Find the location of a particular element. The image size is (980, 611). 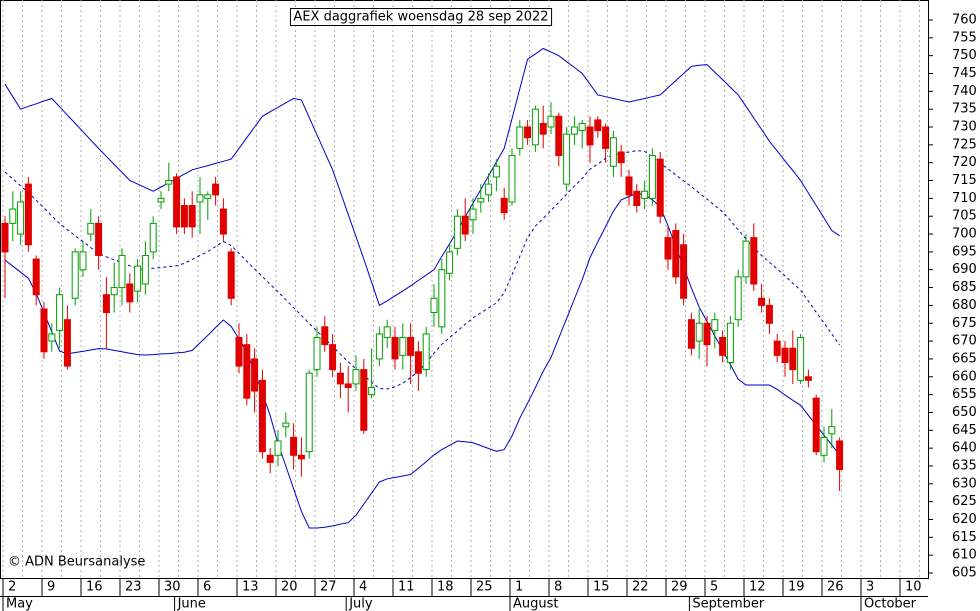

y-tick-label: 640 is located at coordinates (964, 448).